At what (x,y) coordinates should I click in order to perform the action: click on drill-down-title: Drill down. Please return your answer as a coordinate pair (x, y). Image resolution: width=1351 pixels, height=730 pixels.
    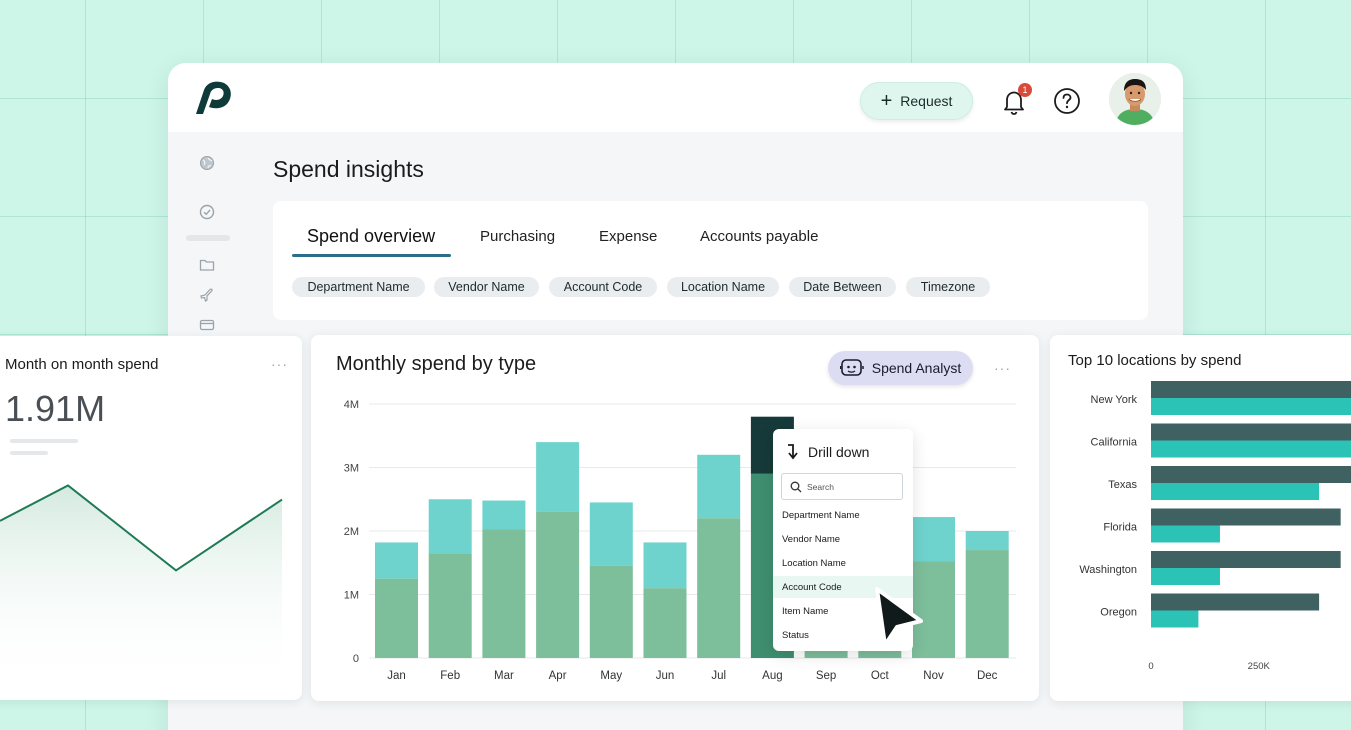
    Looking at the image, I should click on (839, 452).